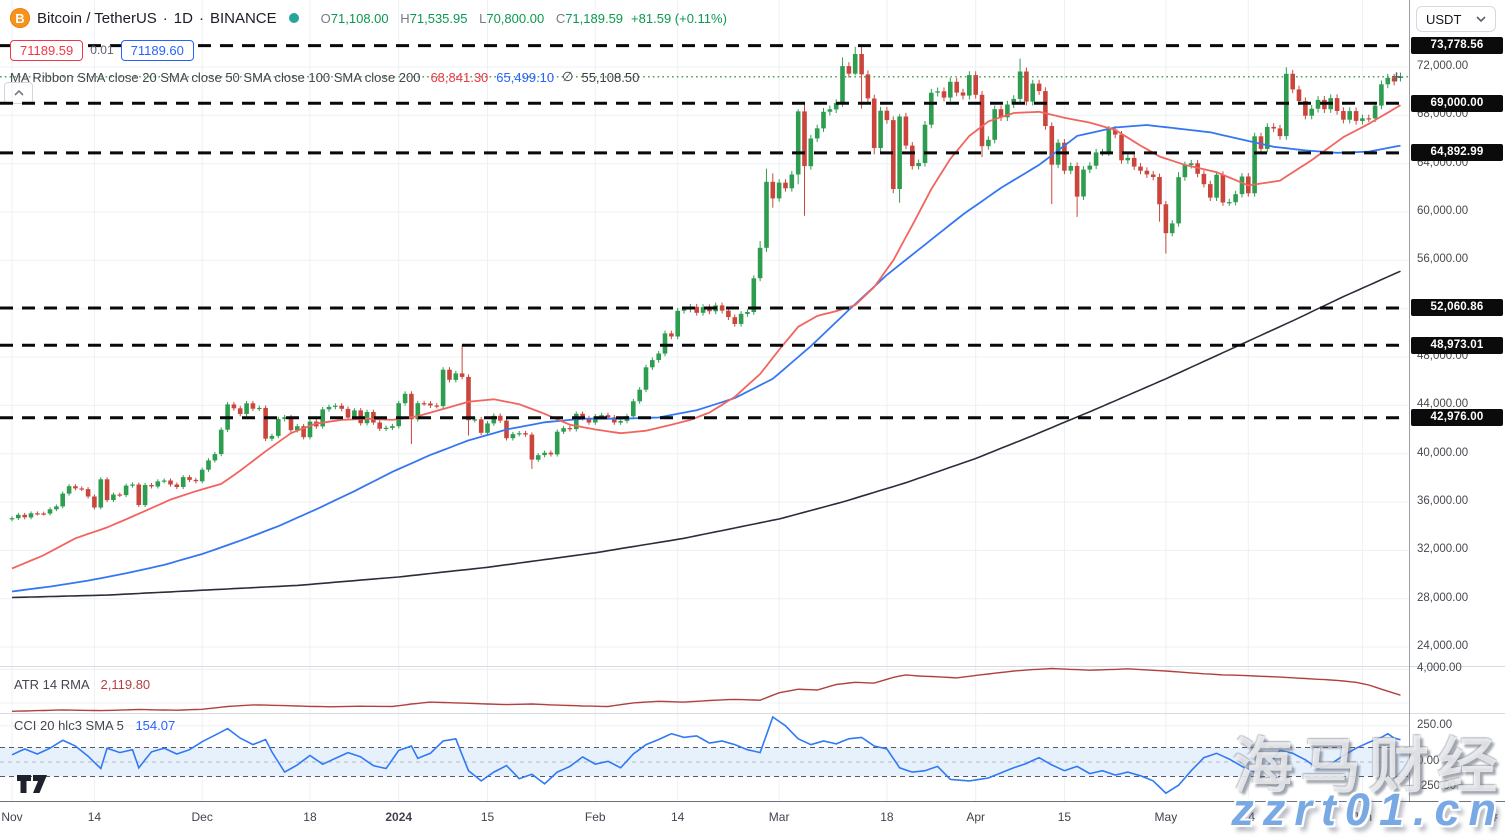  Describe the element at coordinates (399, 817) in the screenshot. I see `time-tick-label: 2024` at that location.